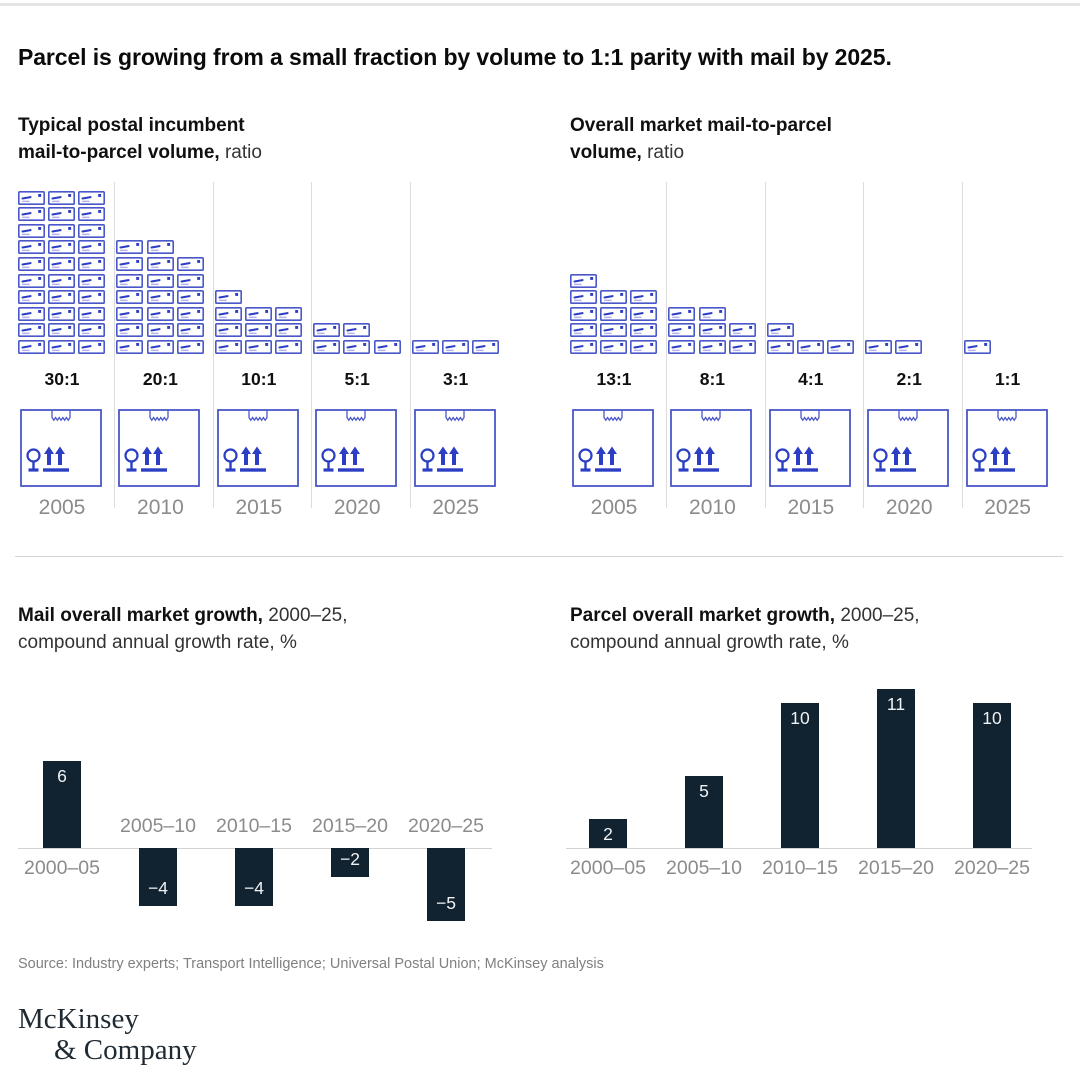 The width and height of the screenshot is (1080, 1073). Describe the element at coordinates (712, 507) in the screenshot. I see `year-label: 2010` at that location.